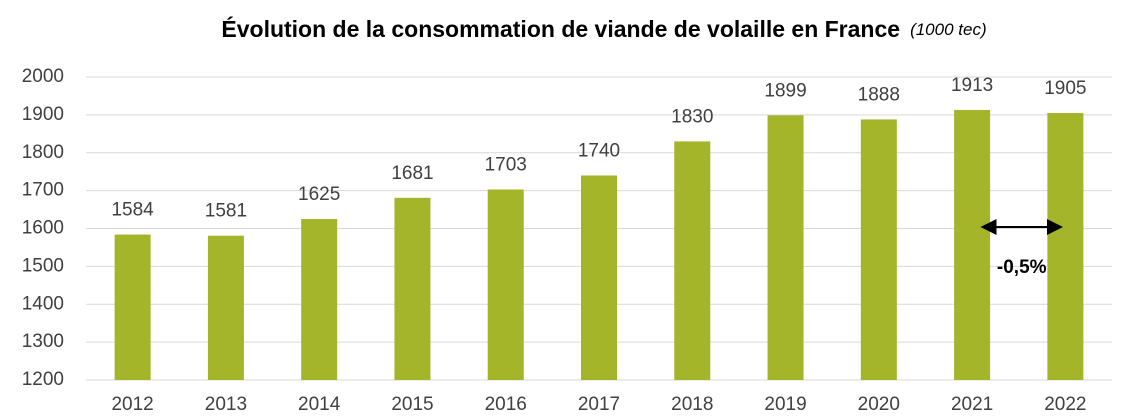 The width and height of the screenshot is (1121, 417). I want to click on x-tick-label: 2012, so click(132, 404).